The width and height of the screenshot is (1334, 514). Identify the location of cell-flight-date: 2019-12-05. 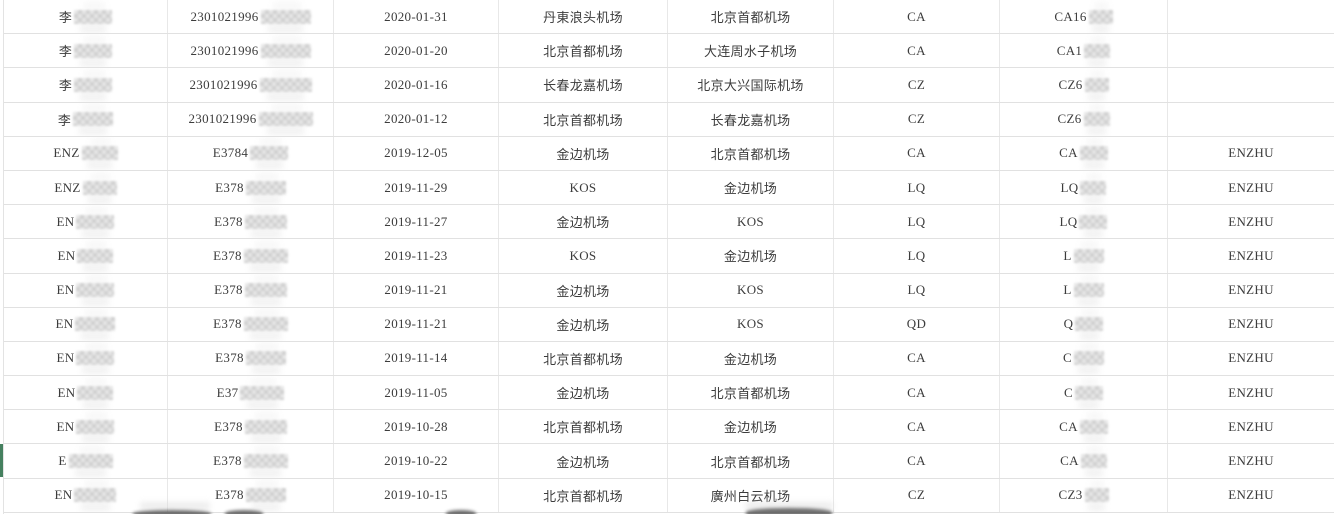
(416, 153).